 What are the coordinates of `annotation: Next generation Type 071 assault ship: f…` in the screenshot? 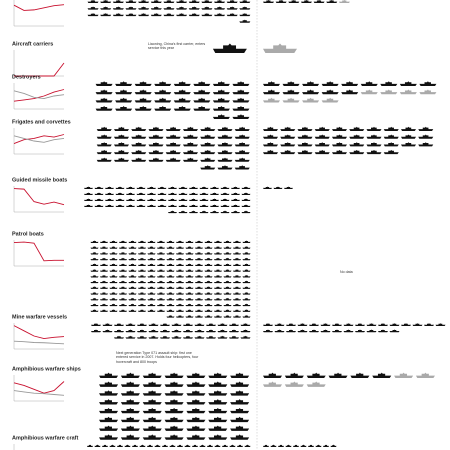 It's located at (157, 357).